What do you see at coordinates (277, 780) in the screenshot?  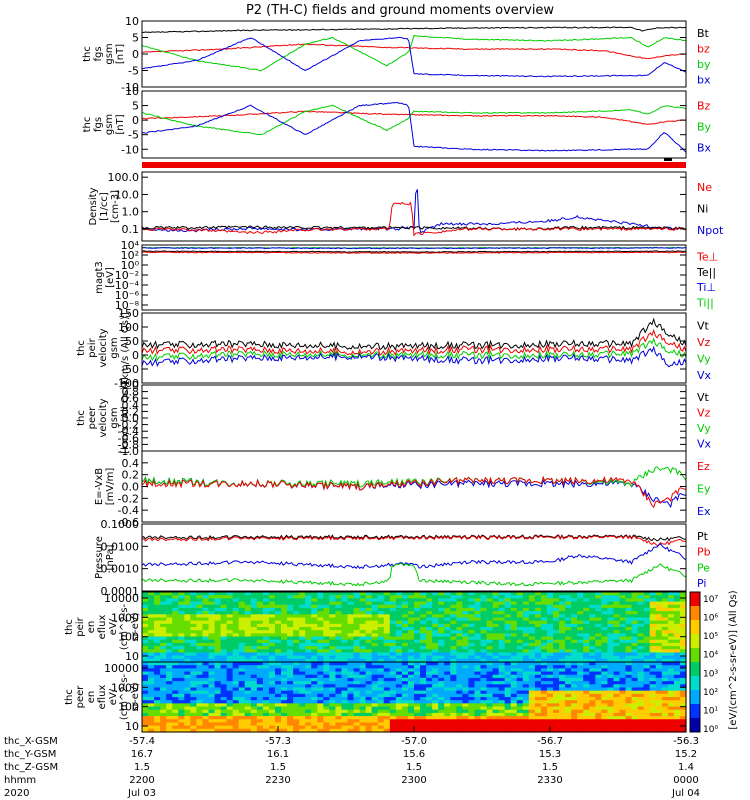 I see `x-row-value: 2230` at bounding box center [277, 780].